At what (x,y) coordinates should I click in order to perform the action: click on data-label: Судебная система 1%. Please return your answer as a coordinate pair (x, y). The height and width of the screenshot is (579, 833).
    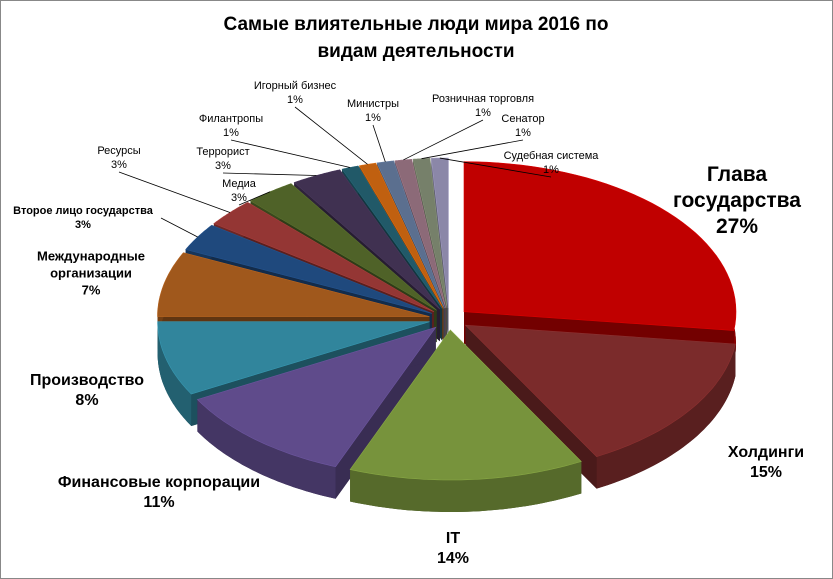
    Looking at the image, I should click on (551, 163).